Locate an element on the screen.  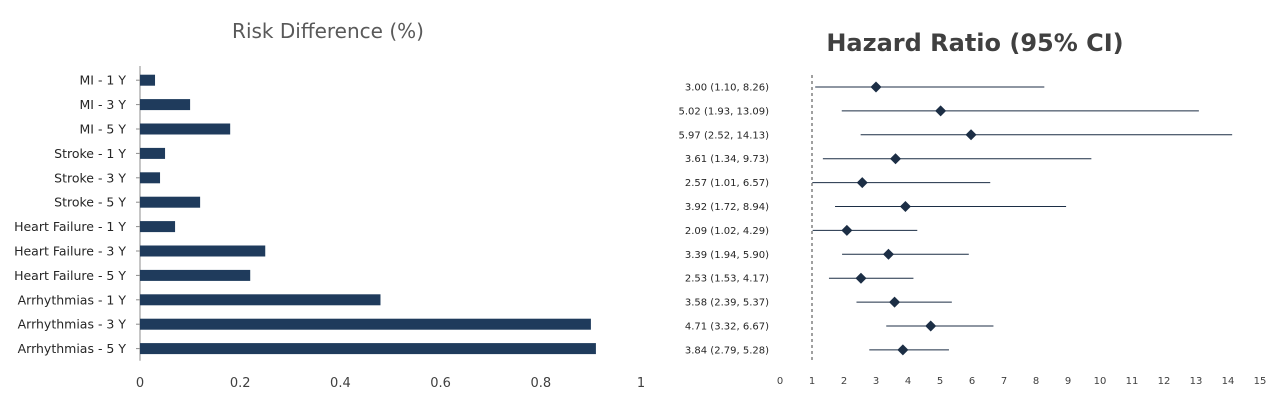
category-label: Arrhythmias - 5 Y is located at coordinates (72, 348).